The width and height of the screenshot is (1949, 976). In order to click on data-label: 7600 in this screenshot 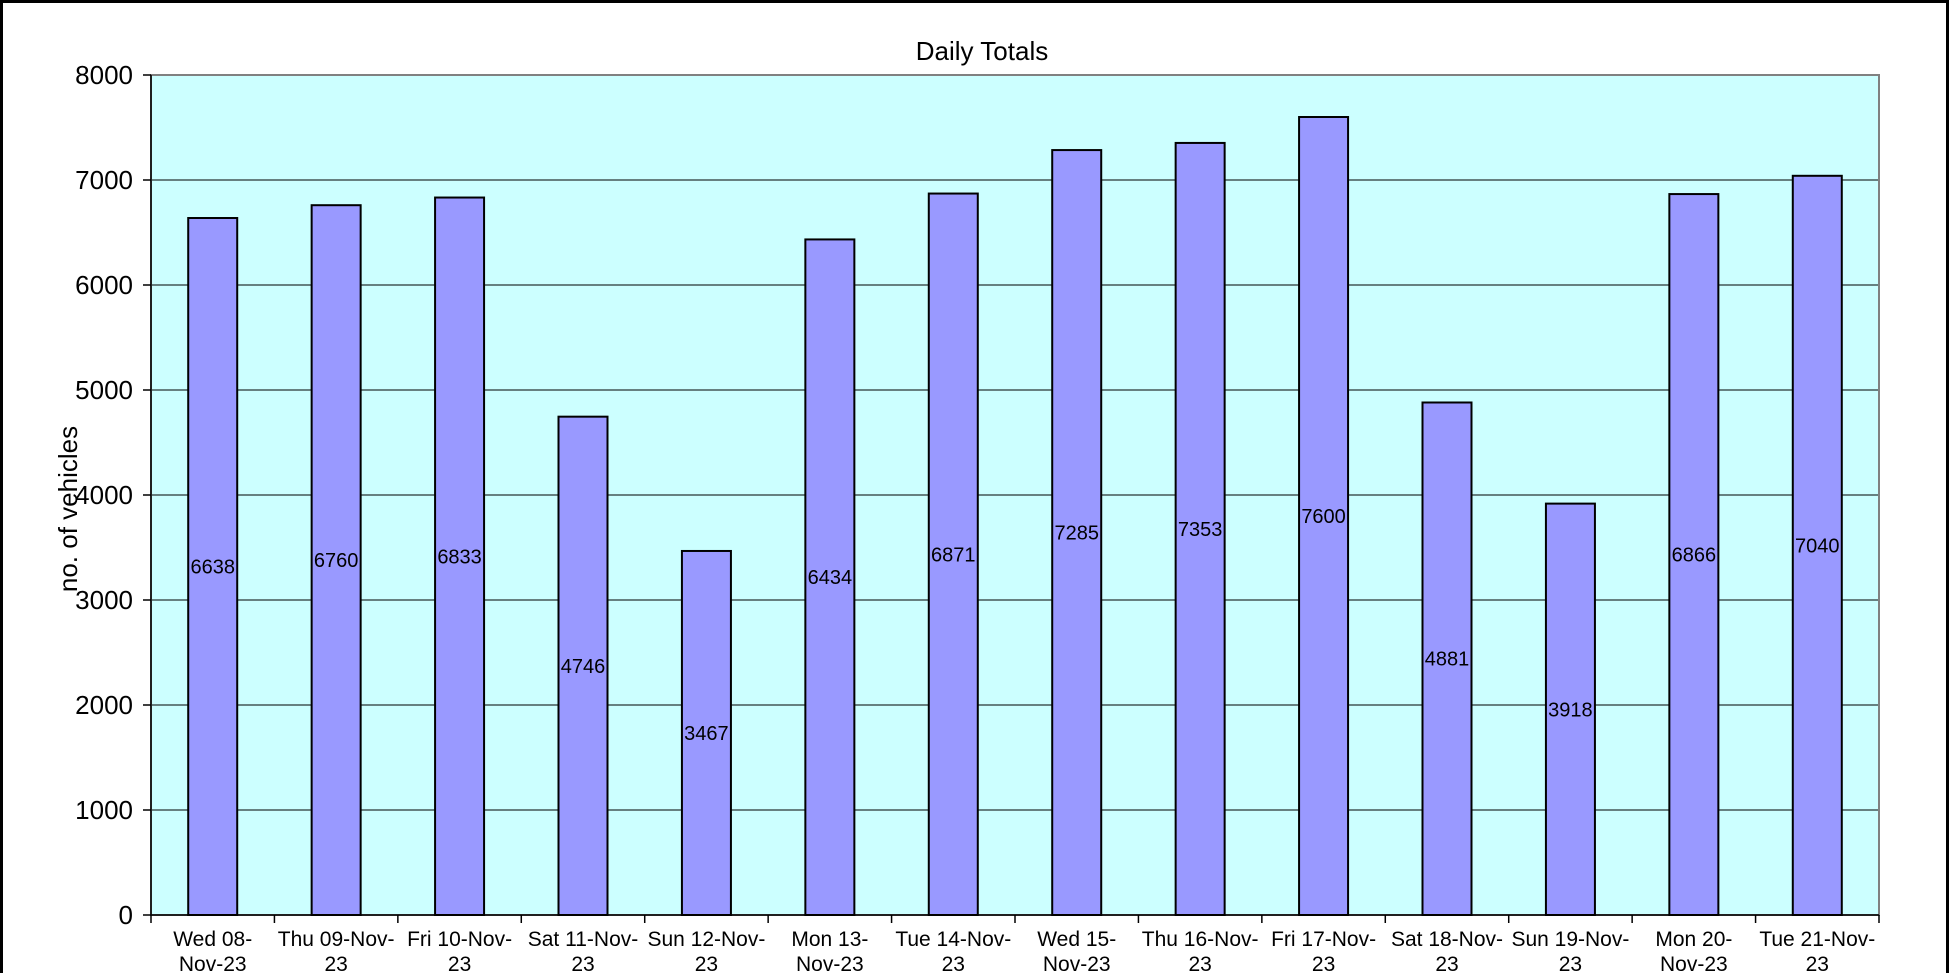, I will do `click(1323, 517)`.